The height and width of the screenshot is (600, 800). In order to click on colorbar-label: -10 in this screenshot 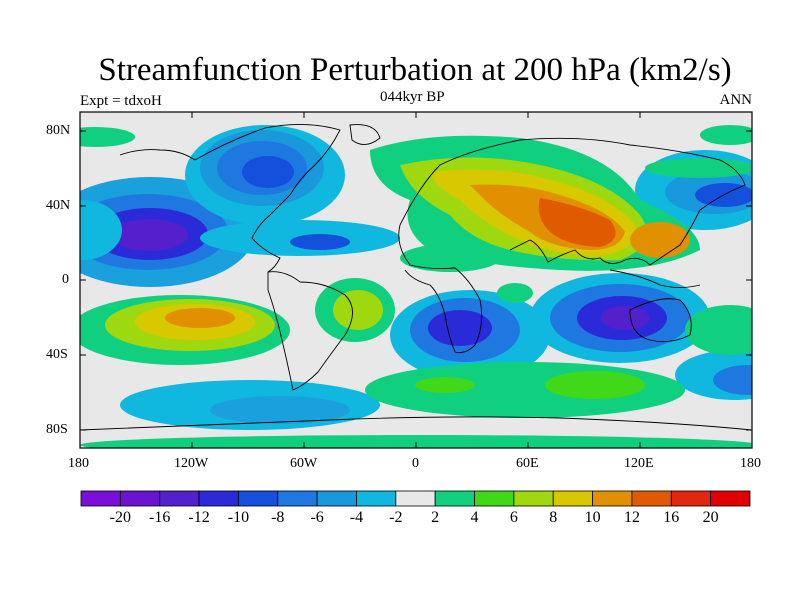, I will do `click(238, 517)`.